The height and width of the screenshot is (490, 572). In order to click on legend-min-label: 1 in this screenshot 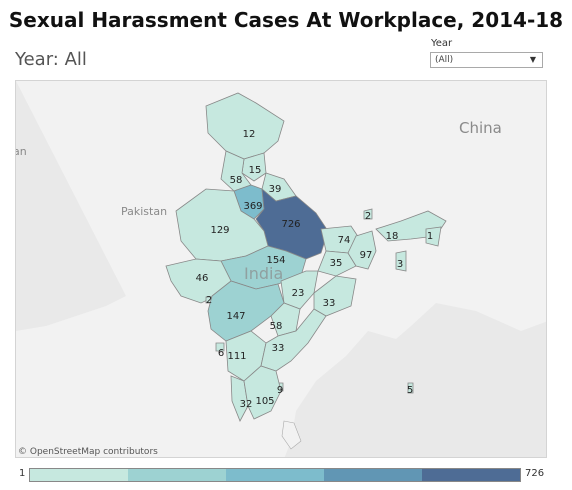, I will do `click(22, 473)`.